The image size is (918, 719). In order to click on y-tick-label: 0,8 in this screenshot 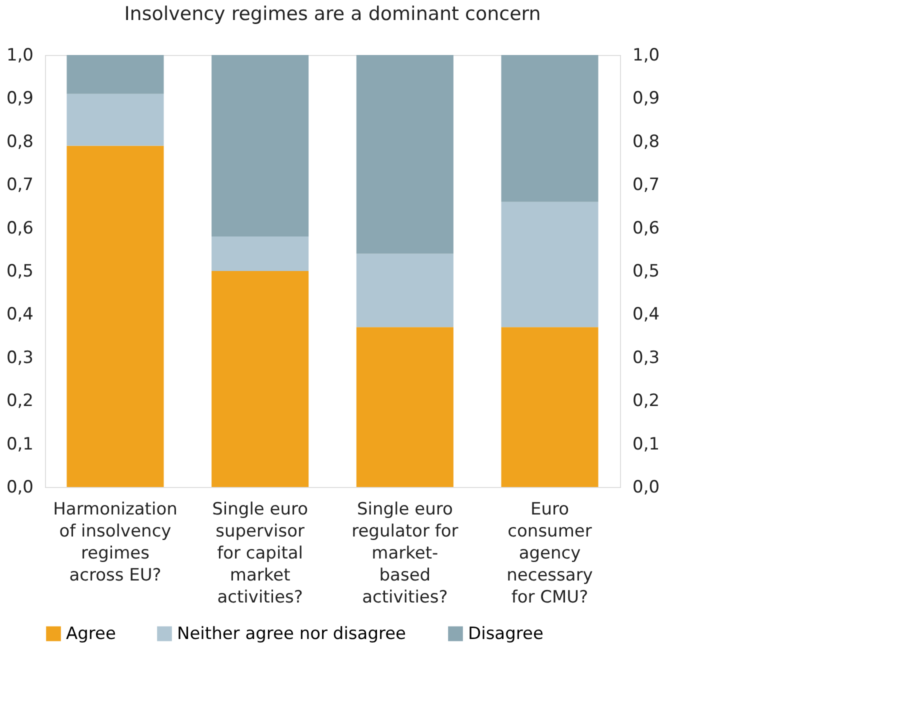, I will do `click(20, 142)`.